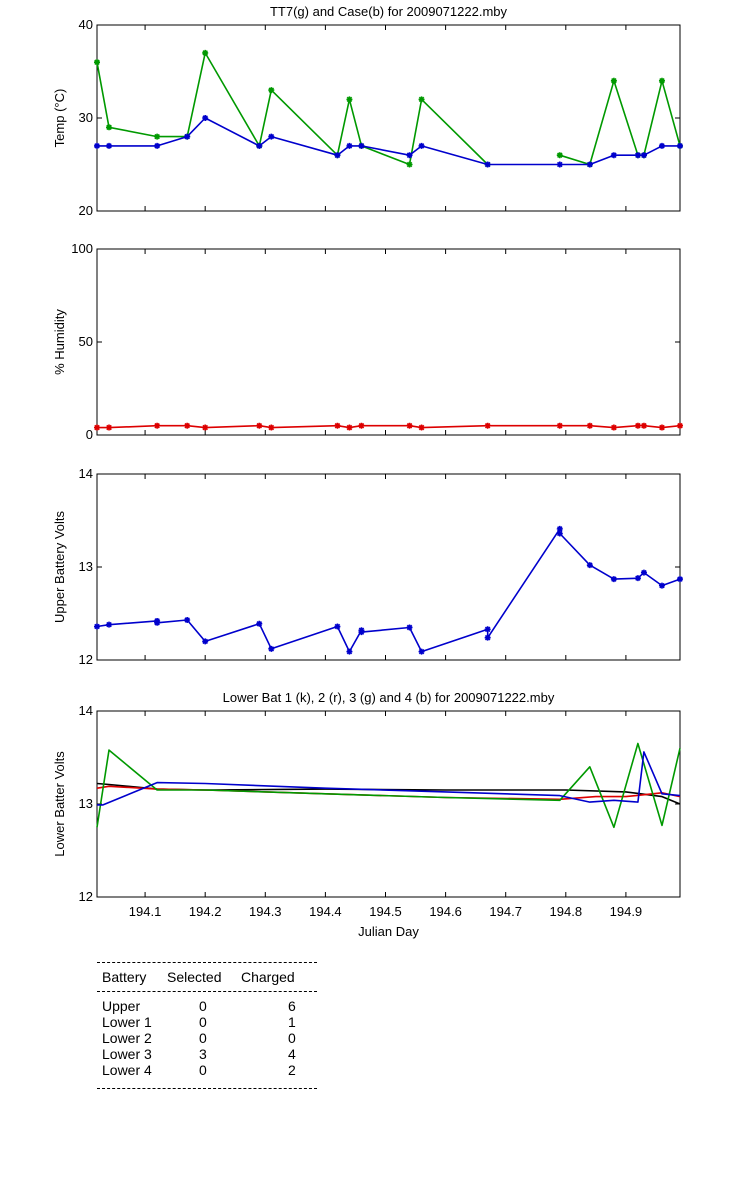 Image resolution: width=750 pixels, height=1200 pixels. Describe the element at coordinates (194, 977) in the screenshot. I see `header-selected: Selected` at that location.